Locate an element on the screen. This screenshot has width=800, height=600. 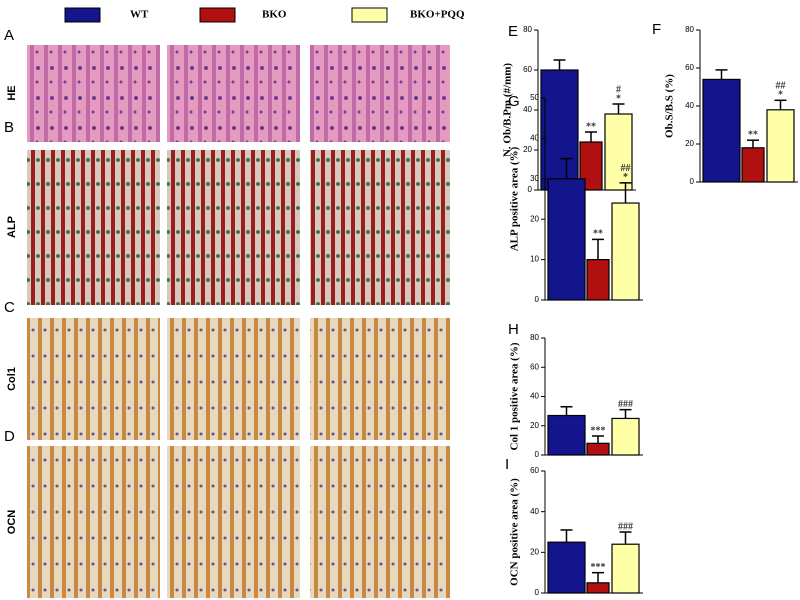
panel-label: B is located at coordinates (9, 127).